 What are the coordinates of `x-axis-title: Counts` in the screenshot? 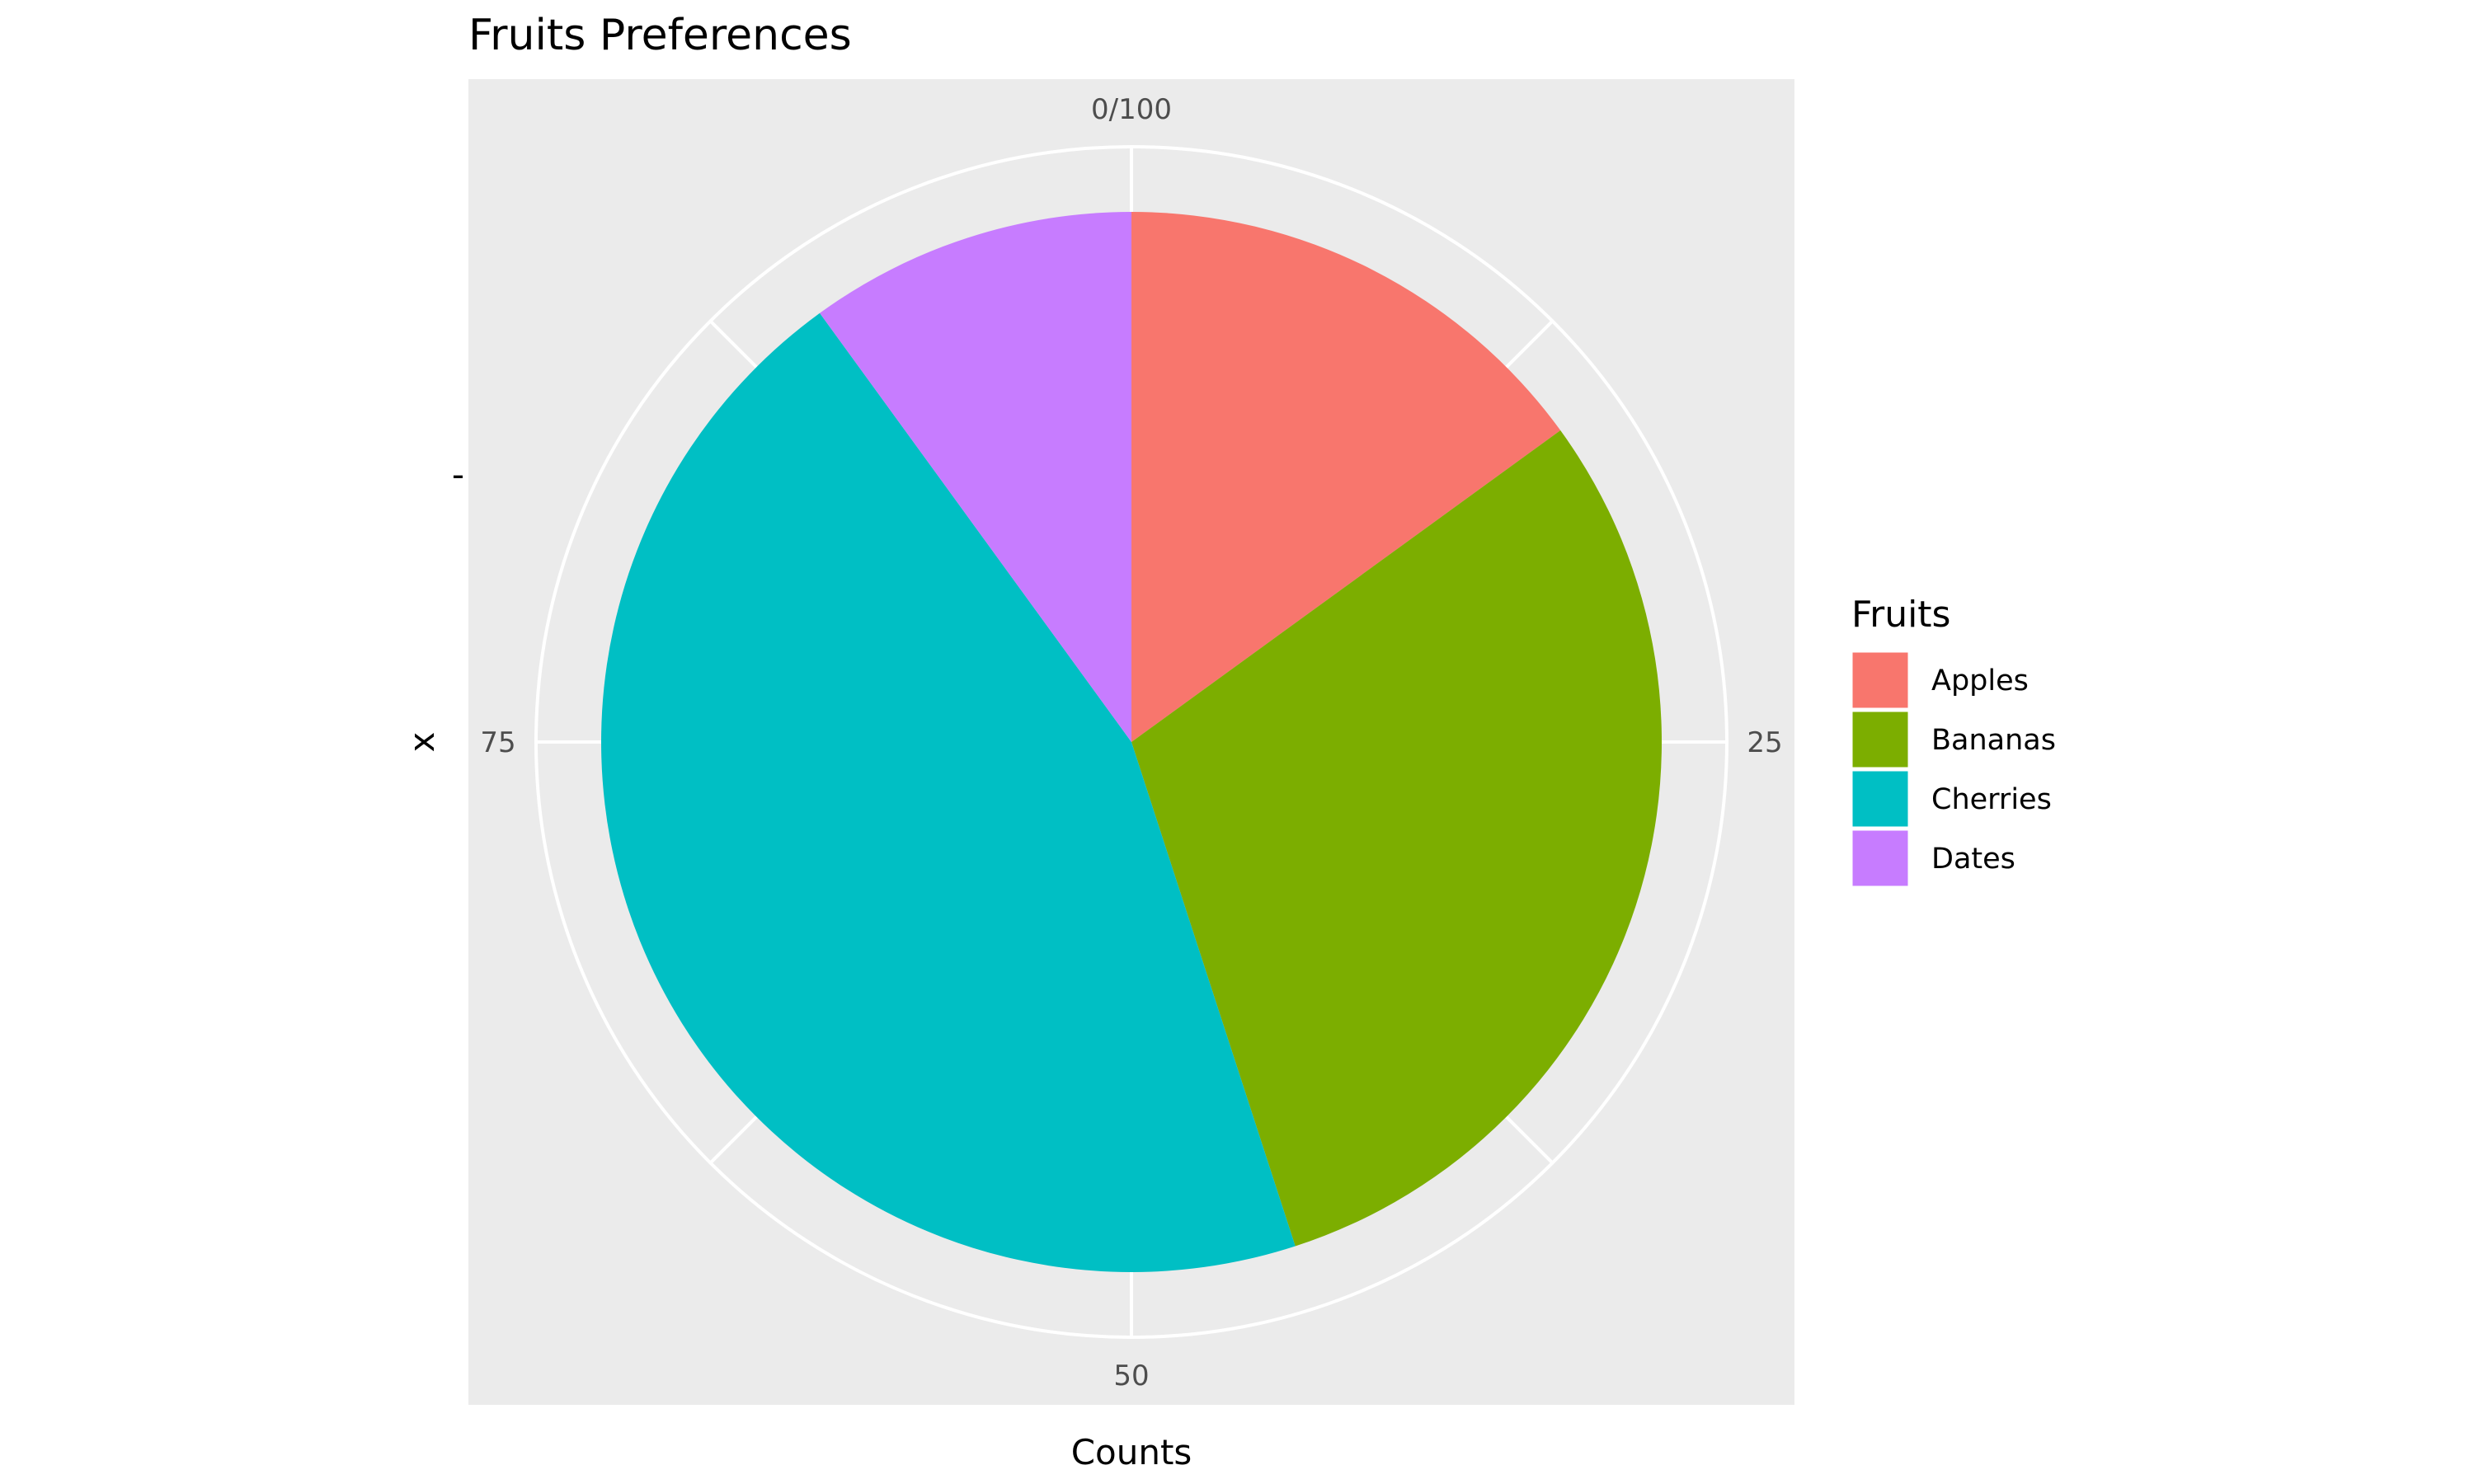 It's located at (1131, 1452).